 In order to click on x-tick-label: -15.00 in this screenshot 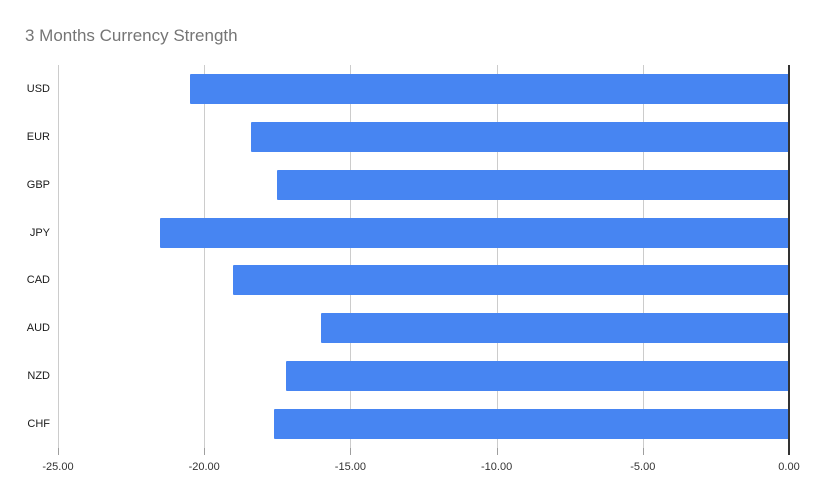, I will do `click(350, 467)`.